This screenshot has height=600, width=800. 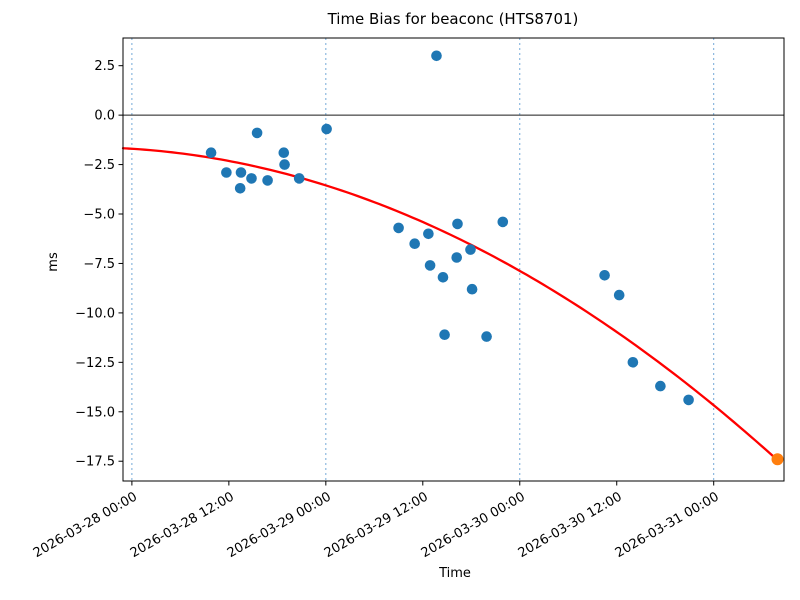 I want to click on y-tick-label: −5.0, so click(x=99, y=215).